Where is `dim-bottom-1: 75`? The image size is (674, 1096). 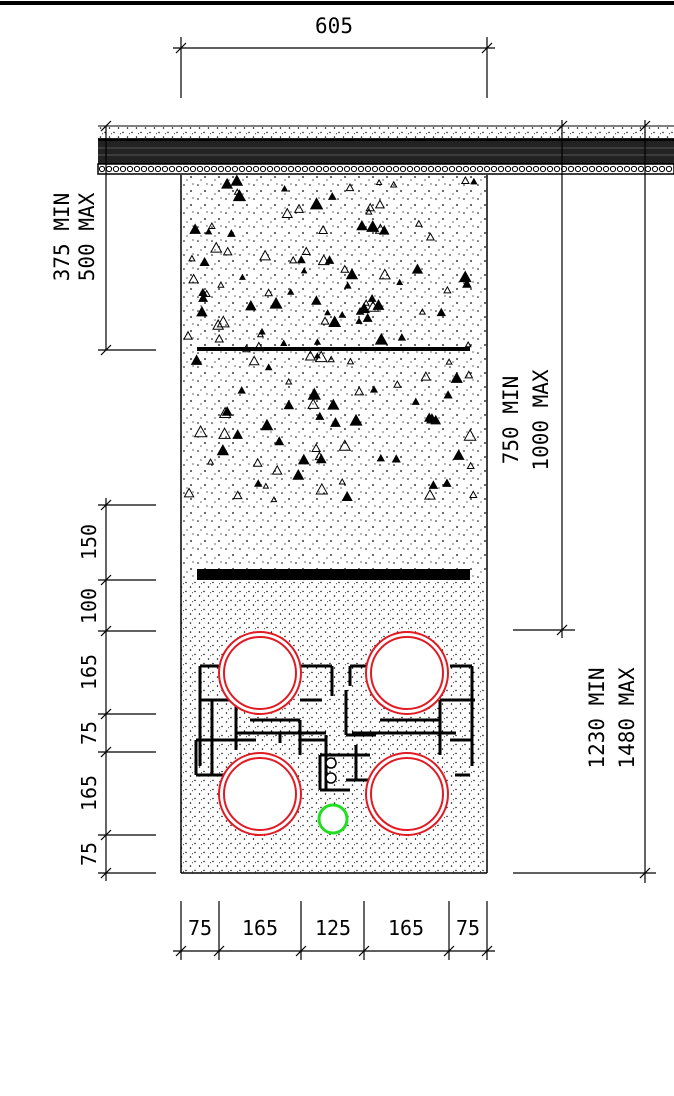
dim-bottom-1: 75 is located at coordinates (200, 928).